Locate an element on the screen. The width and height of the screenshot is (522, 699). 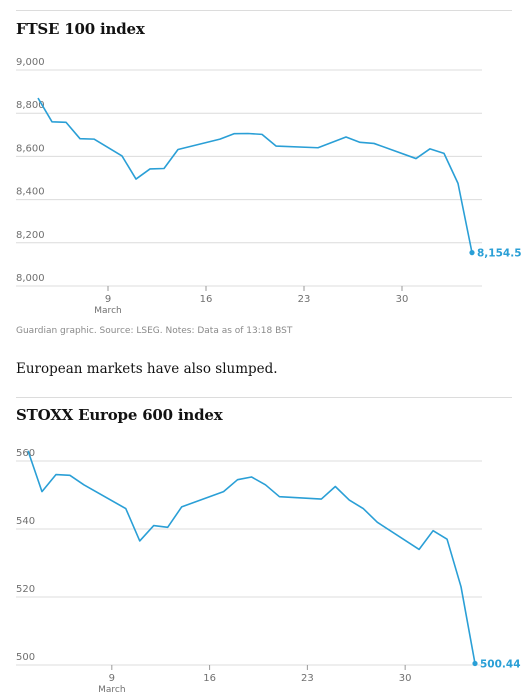
ftse-end-value-label: 8,154.56 is located at coordinates (499, 254).